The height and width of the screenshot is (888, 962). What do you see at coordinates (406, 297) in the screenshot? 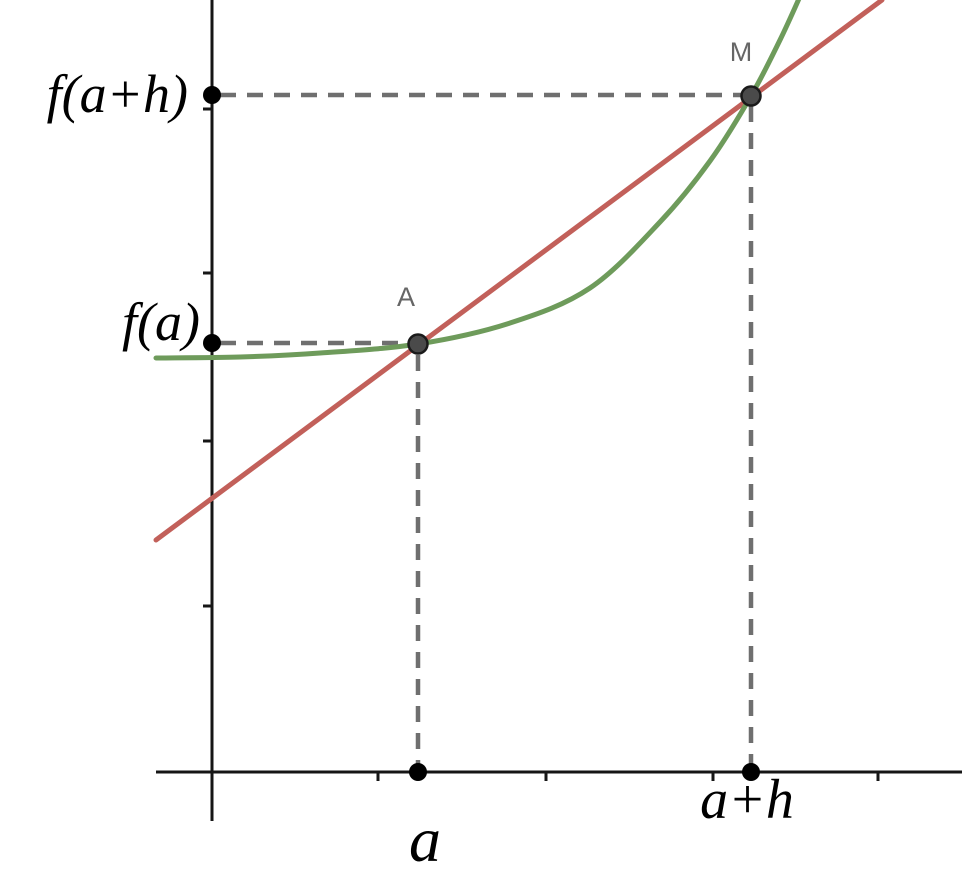
I see `label-A: A` at bounding box center [406, 297].